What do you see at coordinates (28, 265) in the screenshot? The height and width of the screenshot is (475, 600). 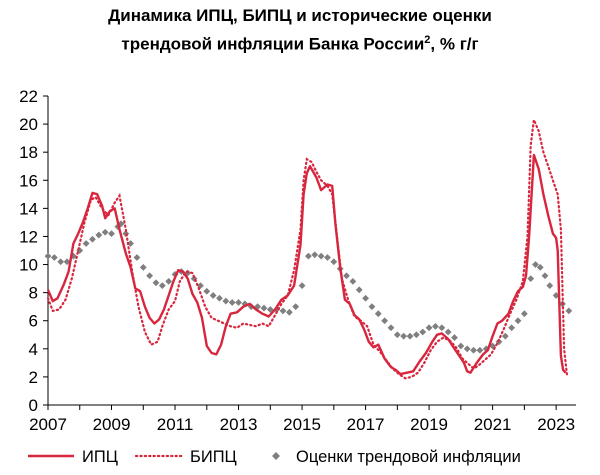 I see `y-tick-label: 10` at bounding box center [28, 265].